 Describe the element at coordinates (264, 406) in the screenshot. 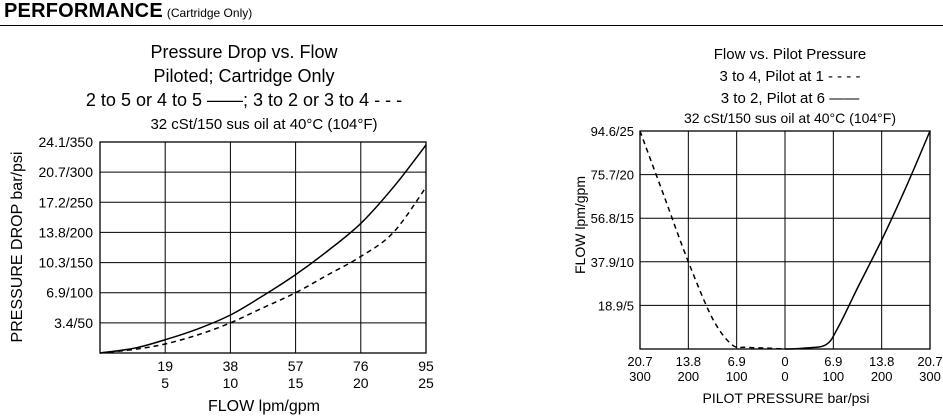

I see `chart1-x-axis-label: FLOW lpm/gpm` at that location.